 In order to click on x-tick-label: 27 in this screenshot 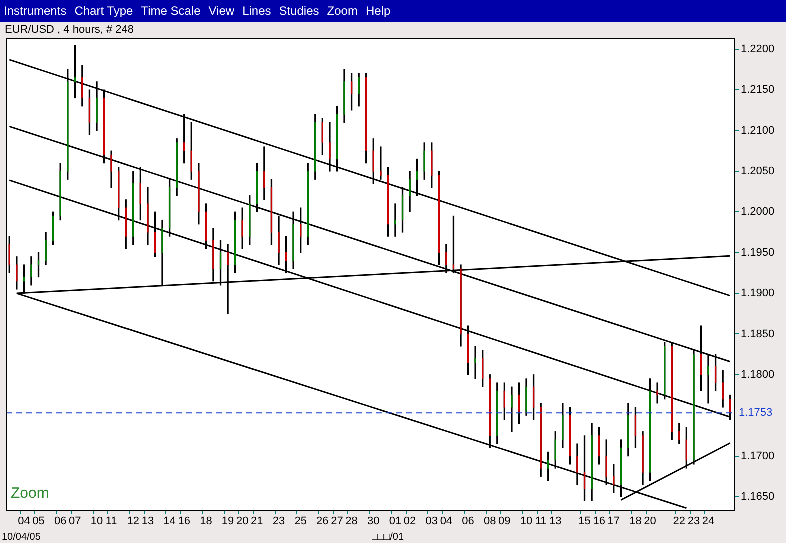, I will do `click(337, 522)`.